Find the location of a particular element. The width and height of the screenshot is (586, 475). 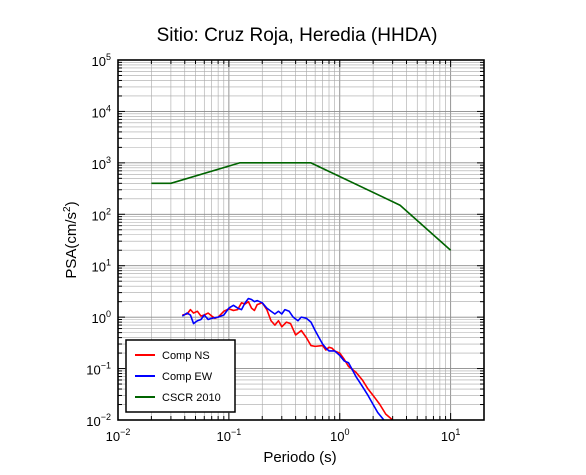

y-tick-label: 10⁻² is located at coordinates (98, 420).